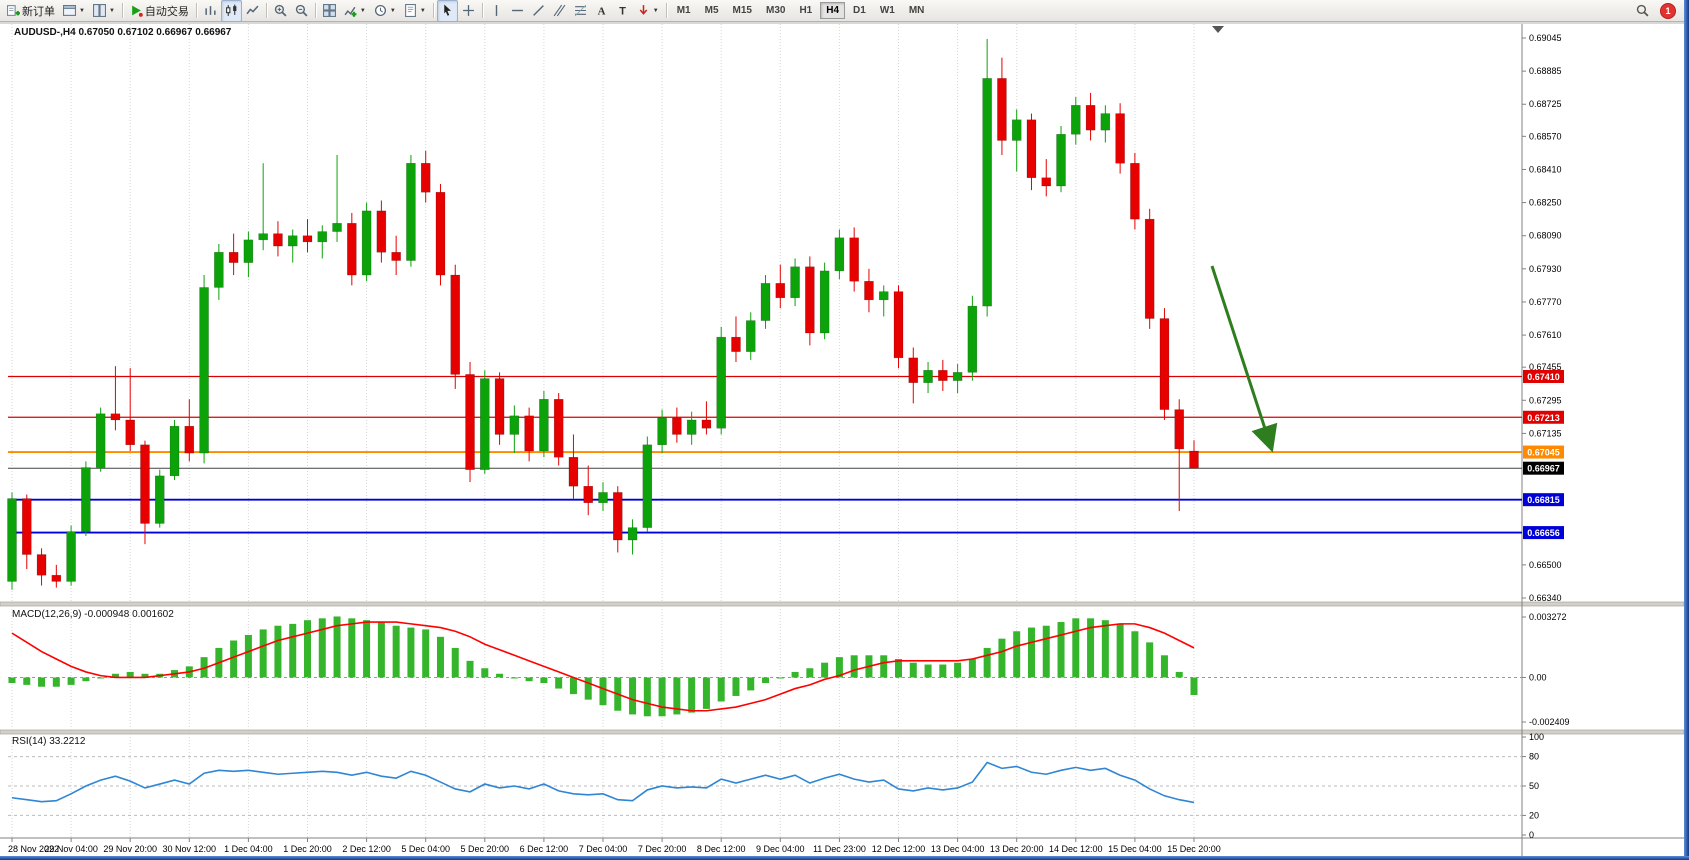  What do you see at coordinates (1218, 29) in the screenshot?
I see `chart-shift-marker` at bounding box center [1218, 29].